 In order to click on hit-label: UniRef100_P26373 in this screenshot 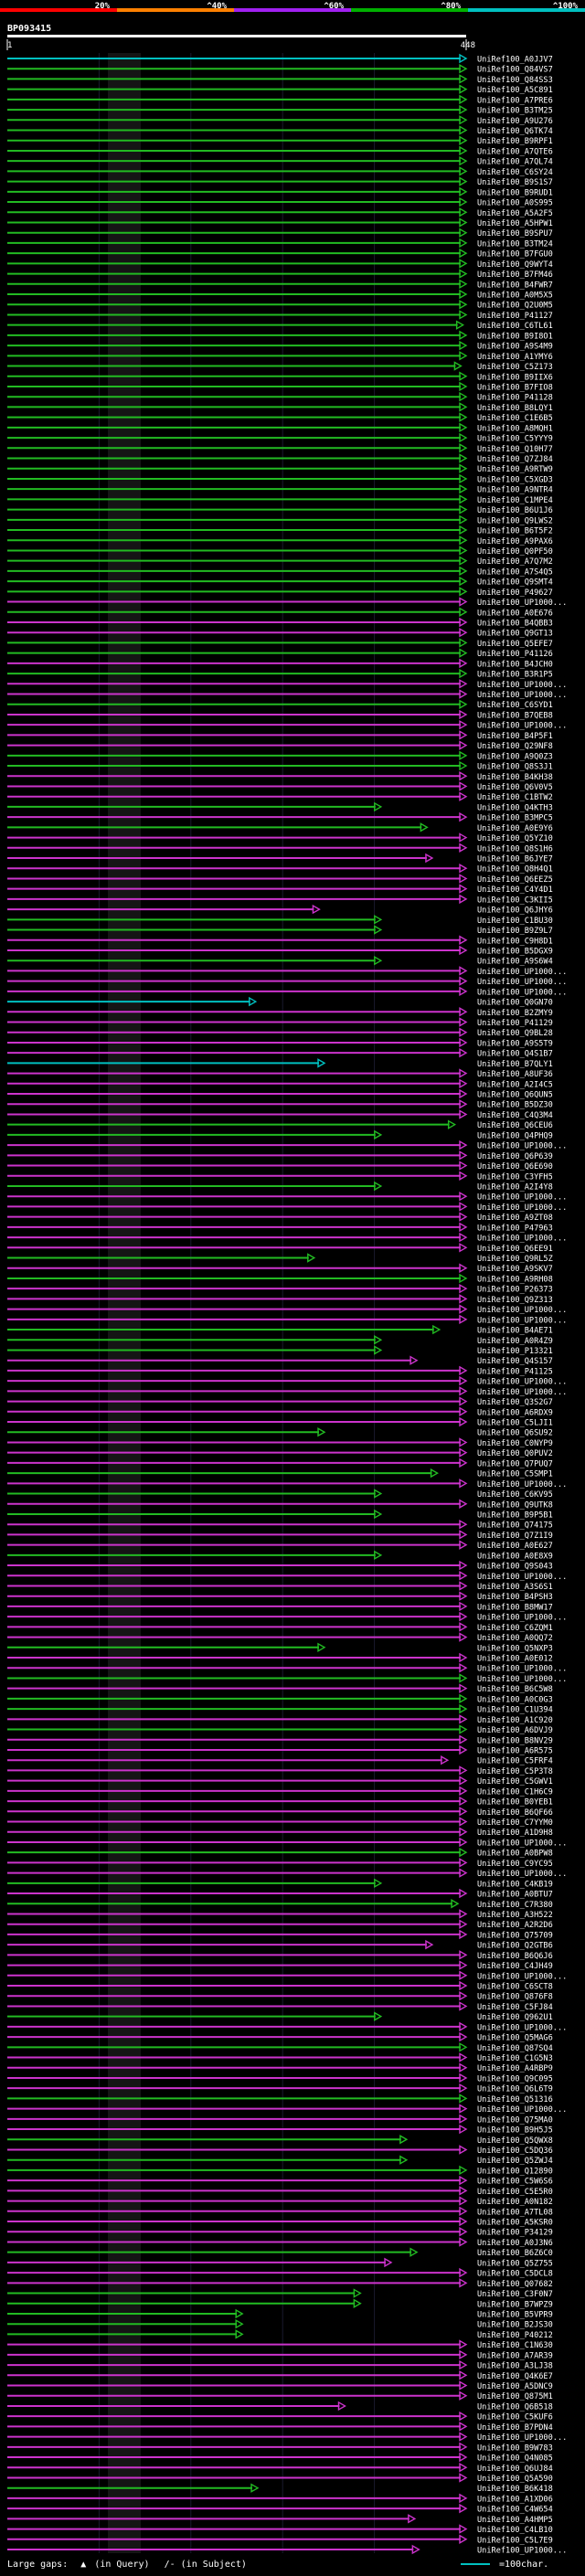, I will do `click(515, 1290)`.